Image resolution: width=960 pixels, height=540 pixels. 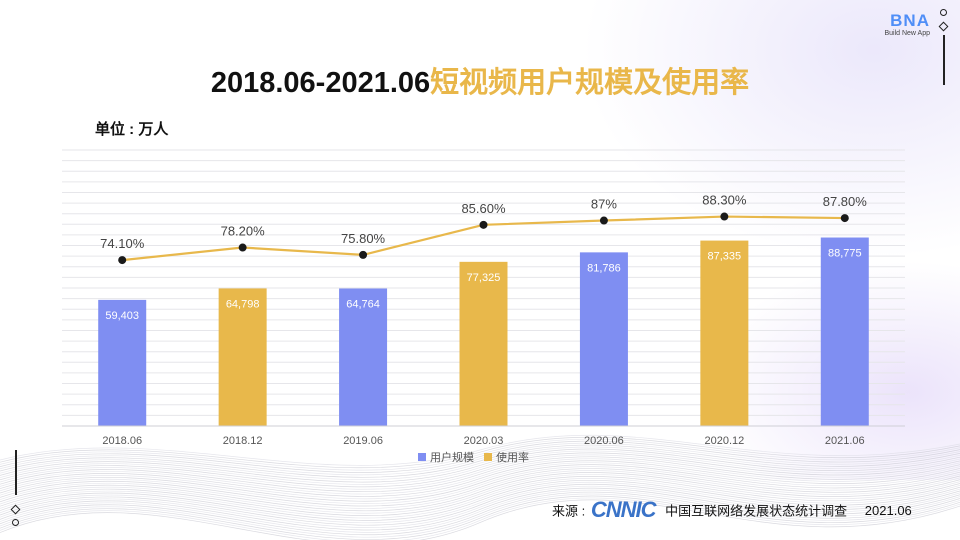 I want to click on bar-value-label: 77,325, so click(x=484, y=278).